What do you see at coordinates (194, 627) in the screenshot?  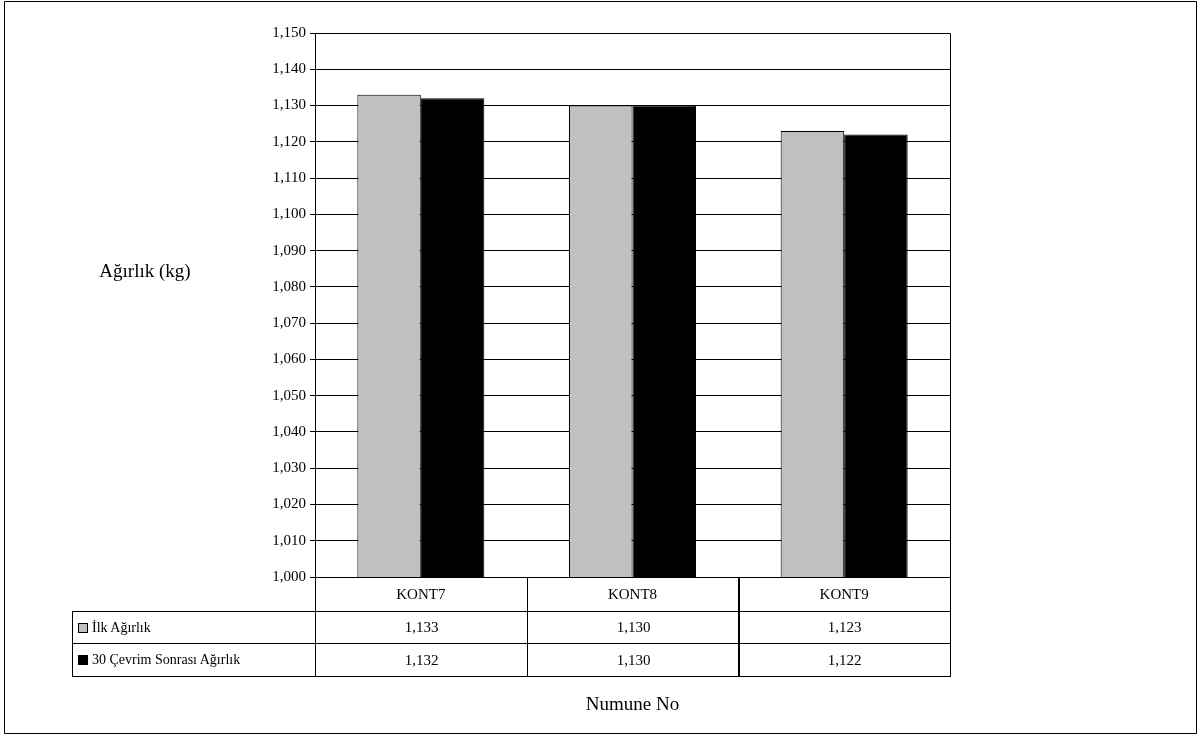 I see `legend-label: İlk Ağırlık` at bounding box center [194, 627].